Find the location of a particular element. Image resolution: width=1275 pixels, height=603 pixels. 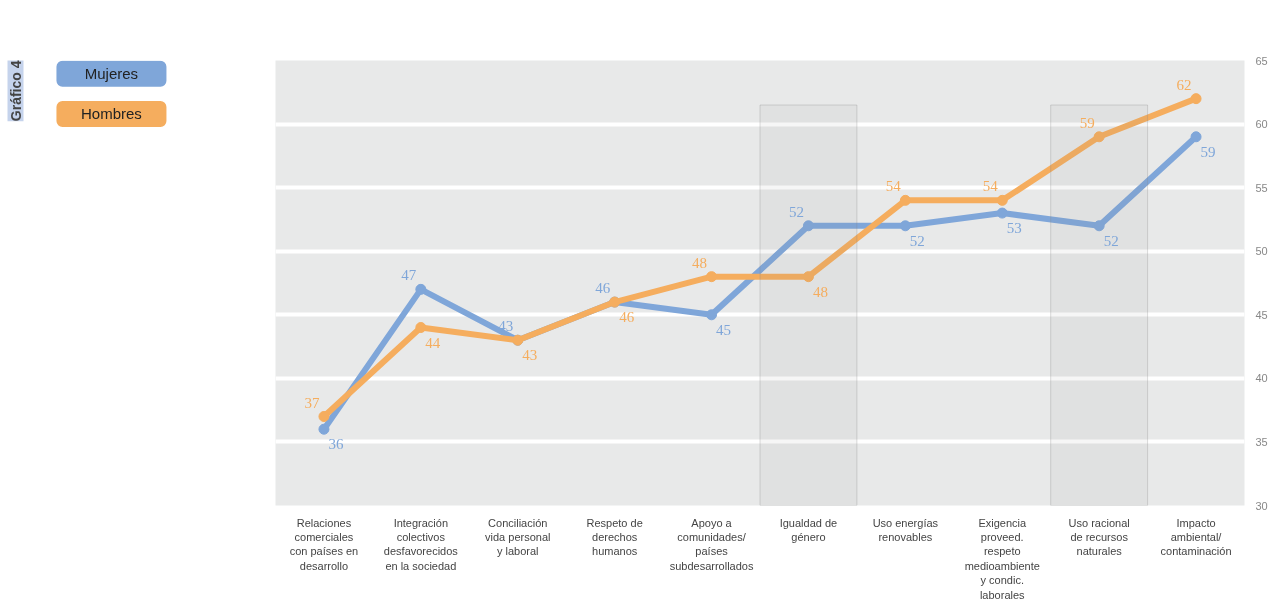

y-tick-label: 35 is located at coordinates (1261, 441).